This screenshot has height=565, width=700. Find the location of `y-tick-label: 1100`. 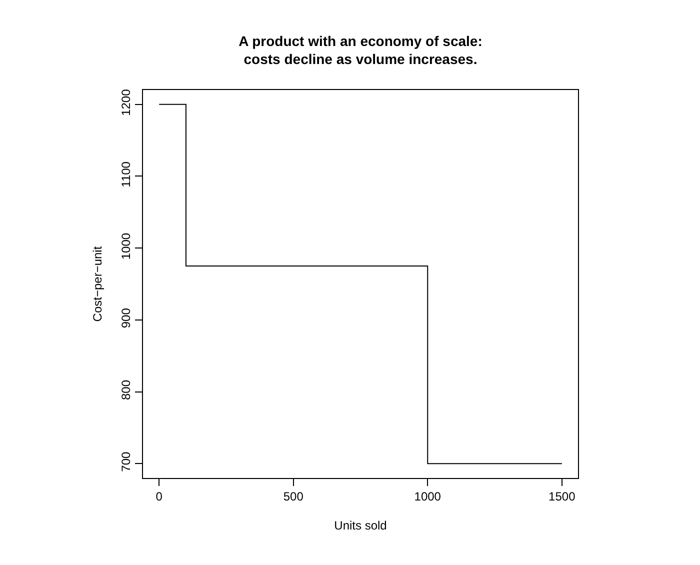

y-tick-label: 1100 is located at coordinates (126, 174).